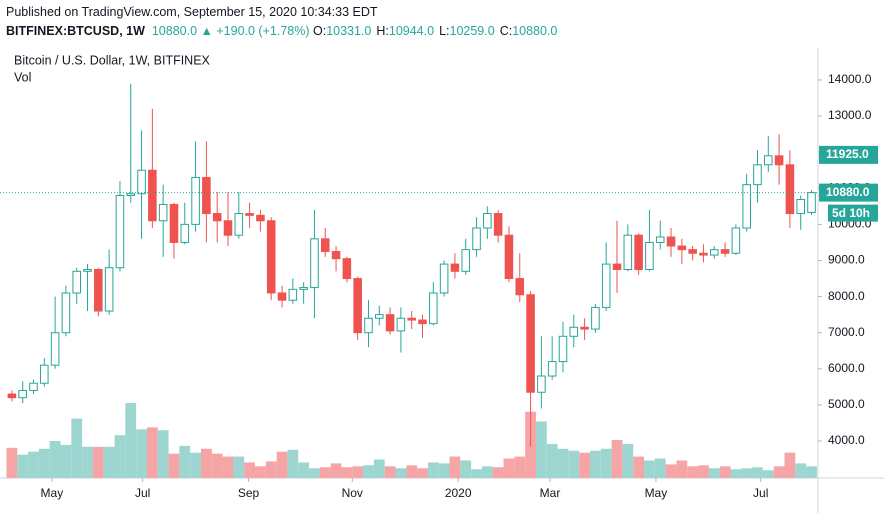 The image size is (884, 513). I want to click on y-tick-label: 4000.0, so click(846, 440).